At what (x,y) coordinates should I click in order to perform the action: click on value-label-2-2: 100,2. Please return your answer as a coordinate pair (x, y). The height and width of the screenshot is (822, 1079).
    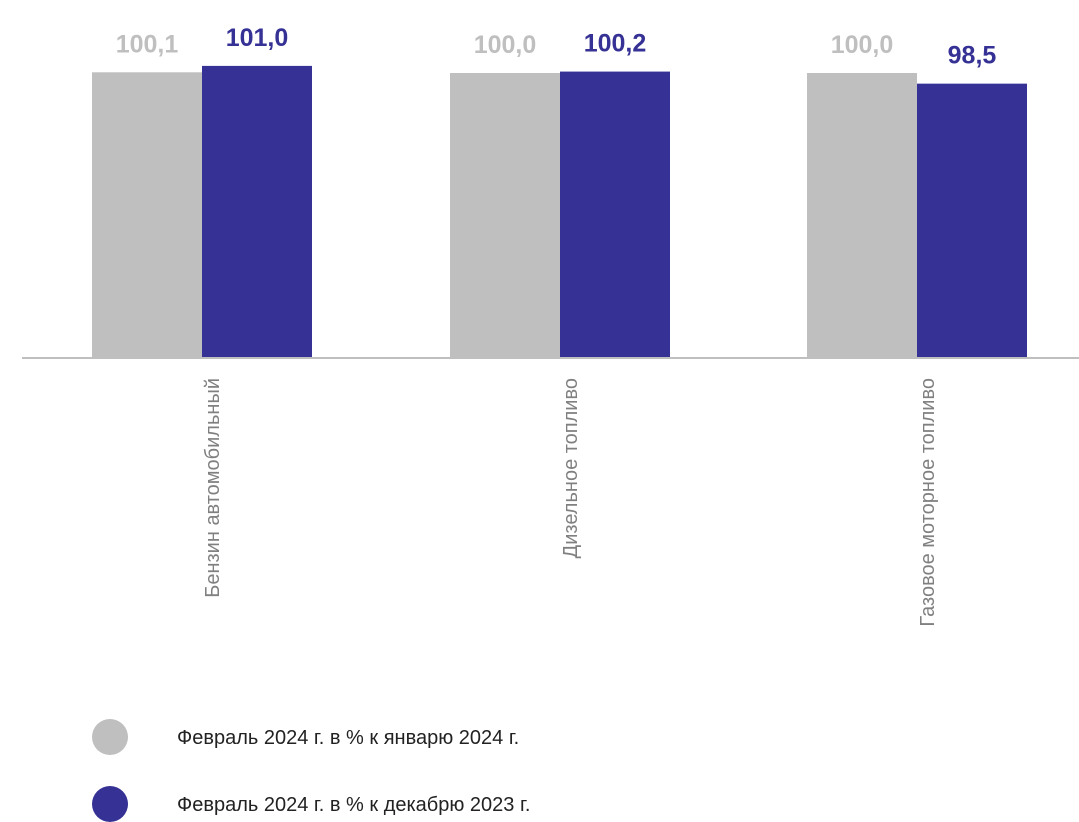
    Looking at the image, I should click on (615, 44).